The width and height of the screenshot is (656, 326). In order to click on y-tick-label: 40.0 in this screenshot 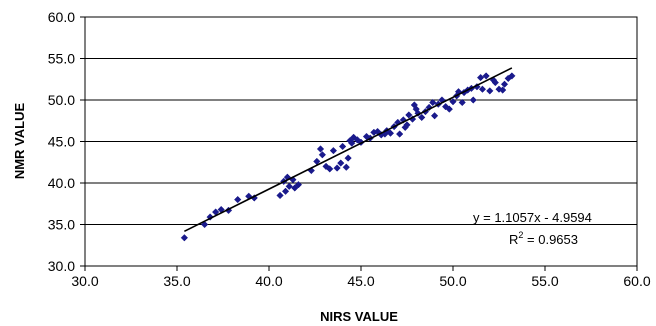, I will do `click(61, 183)`.